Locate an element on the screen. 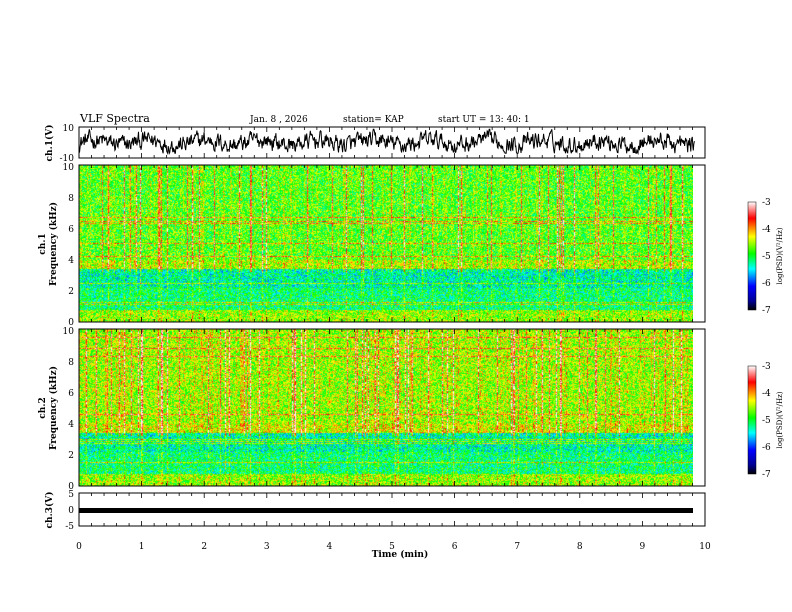 This screenshot has width=792, height=612. x-tick-labels: 0 1 2 3 4 5 6 7 8 9 10 is located at coordinates (393, 547).